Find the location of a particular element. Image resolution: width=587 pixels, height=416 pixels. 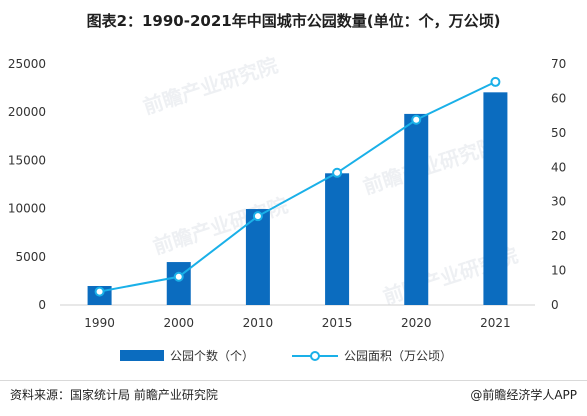

bar-2015 is located at coordinates (337, 239).